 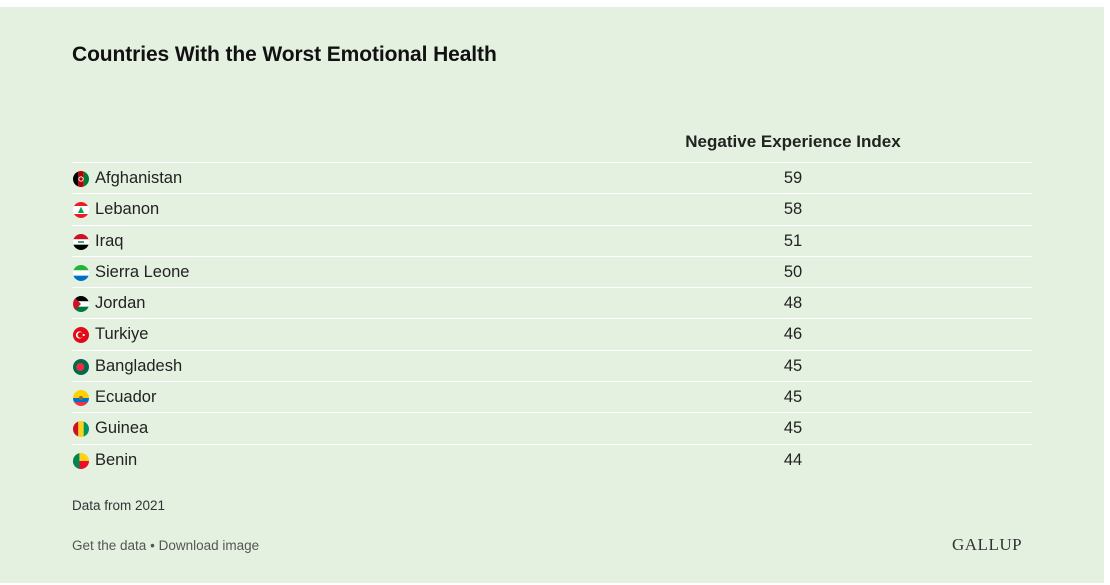 I want to click on country-name: Turkiye, so click(x=122, y=334).